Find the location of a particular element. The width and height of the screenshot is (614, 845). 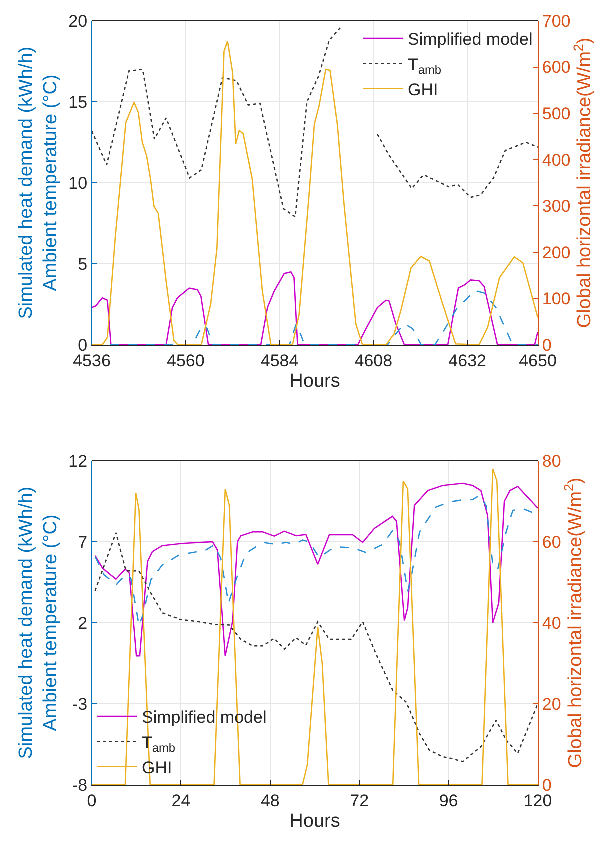

y2-tick-label: 400 is located at coordinates (556, 160).